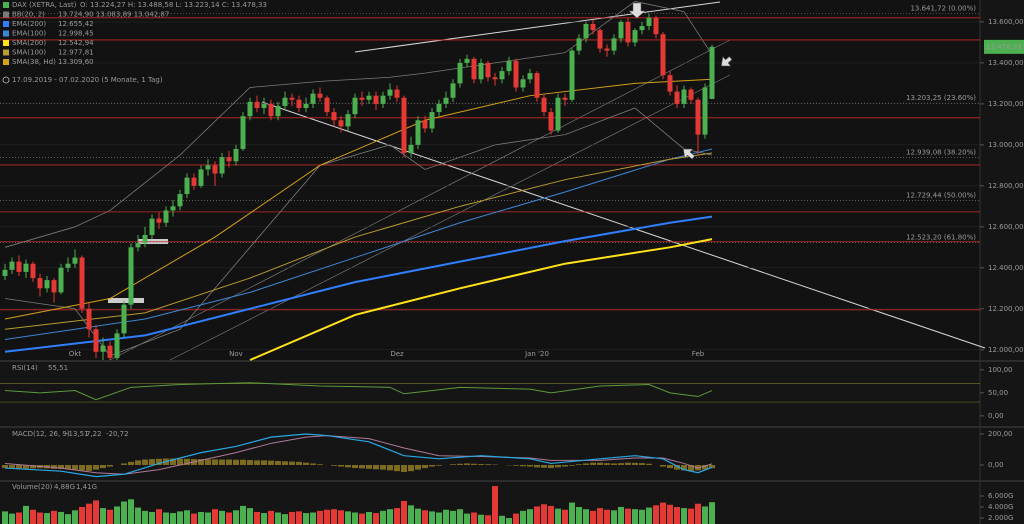 The width and height of the screenshot is (1024, 524). What do you see at coordinates (941, 238) in the screenshot?
I see `fib-label: 12.523,20 (61.80%)` at bounding box center [941, 238].